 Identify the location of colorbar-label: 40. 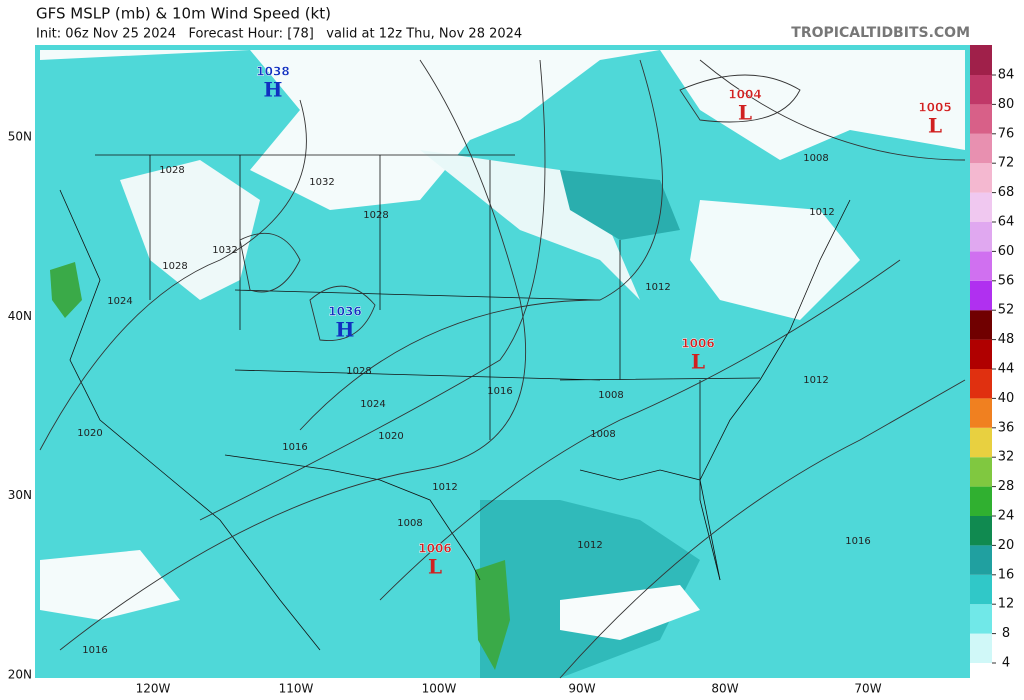
(1006, 398).